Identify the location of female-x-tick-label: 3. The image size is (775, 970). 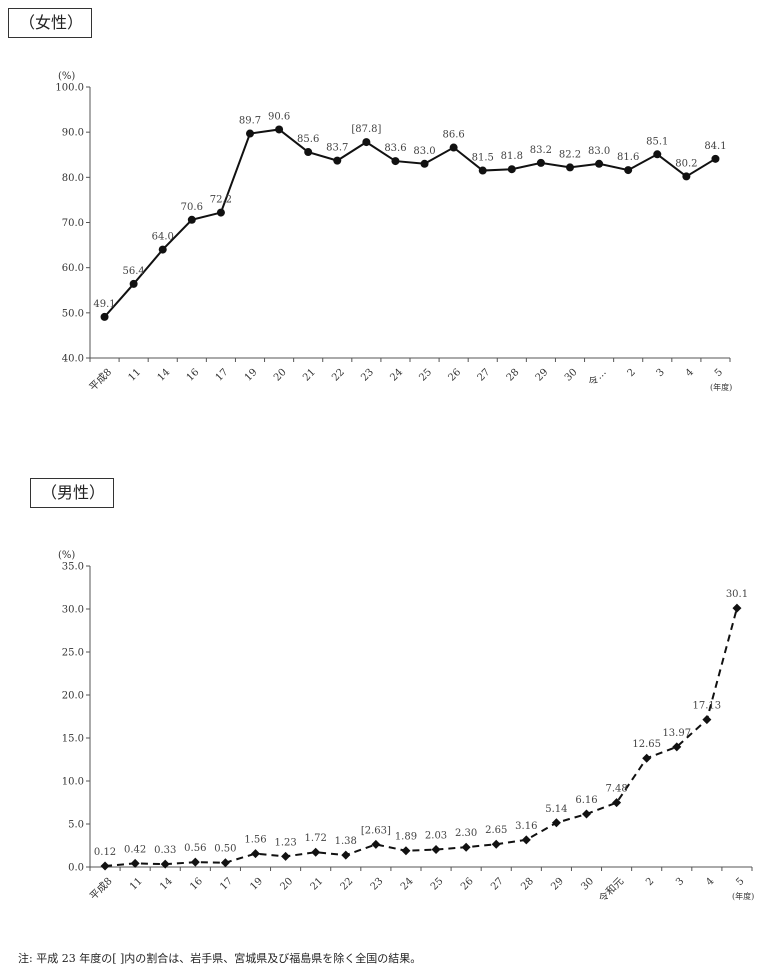
(661, 373).